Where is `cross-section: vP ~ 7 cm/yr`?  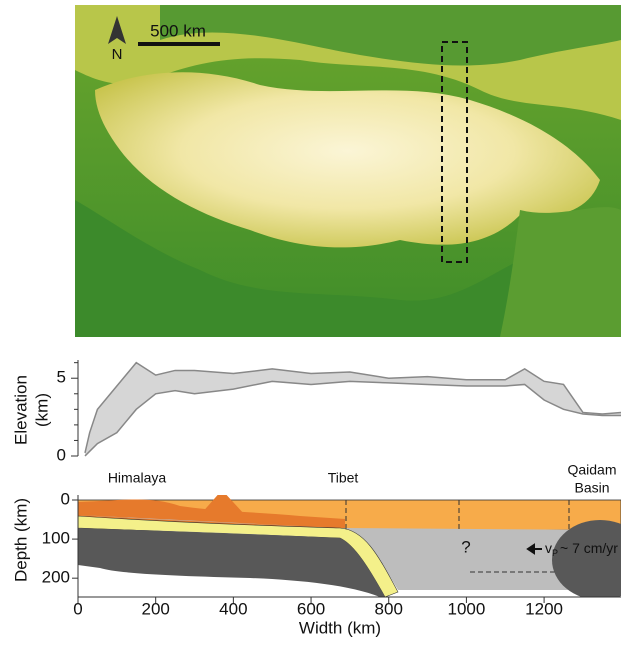
cross-section: vP ~ 7 cm/yr is located at coordinates (349, 546).